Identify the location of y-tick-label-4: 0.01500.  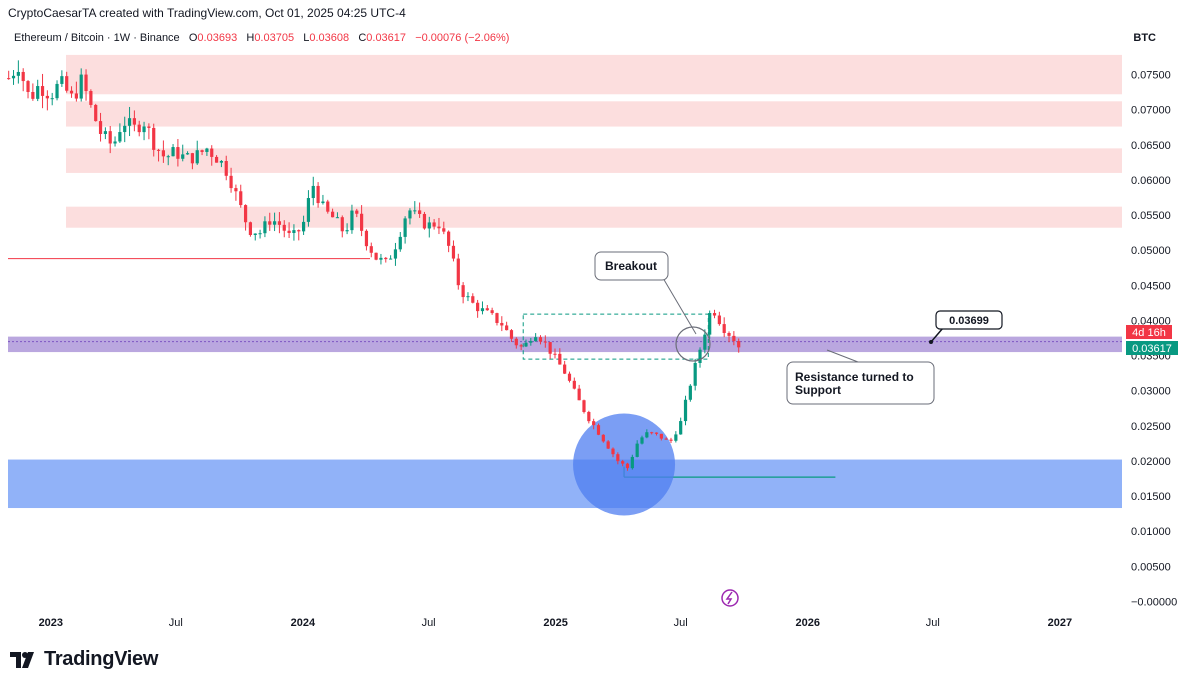
(1151, 497).